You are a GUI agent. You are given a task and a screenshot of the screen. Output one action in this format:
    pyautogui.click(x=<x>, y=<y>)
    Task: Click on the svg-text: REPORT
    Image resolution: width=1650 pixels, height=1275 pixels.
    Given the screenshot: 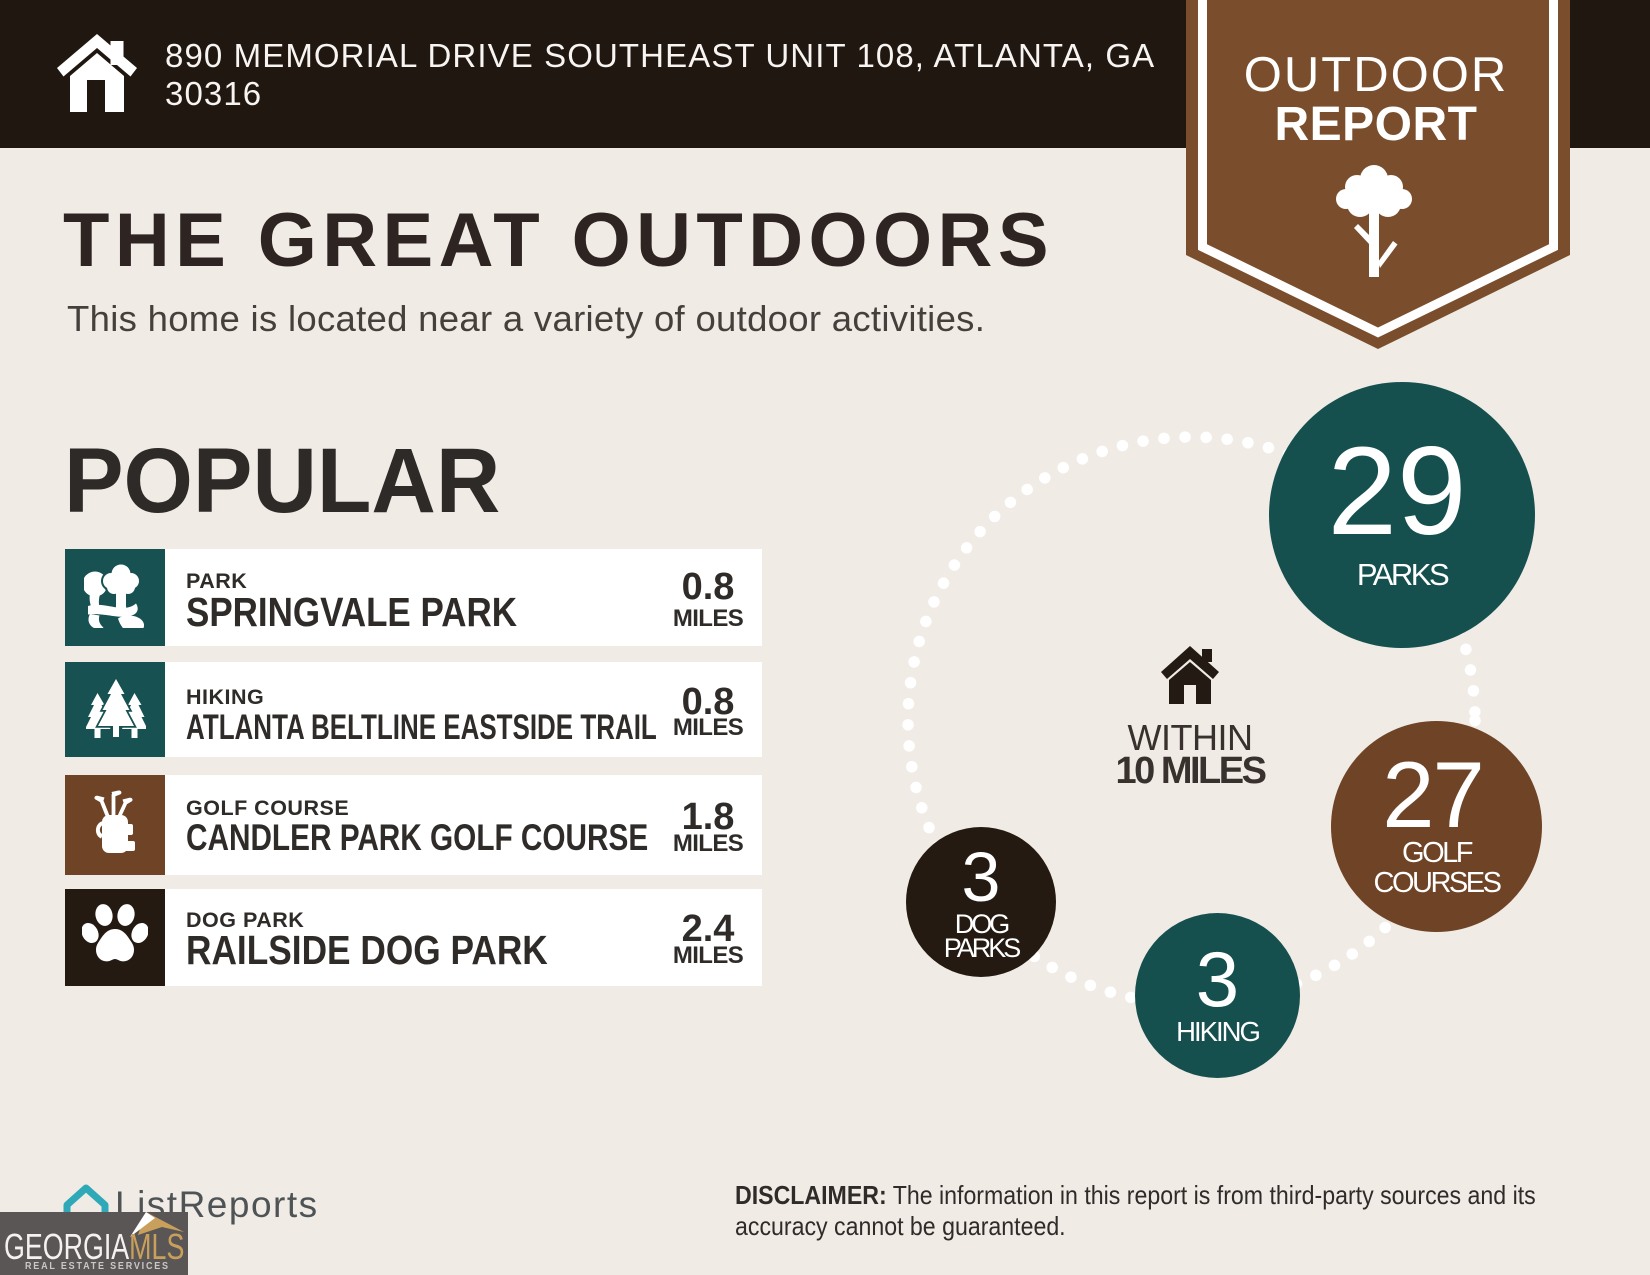 What is the action you would take?
    pyautogui.click(x=1375, y=124)
    